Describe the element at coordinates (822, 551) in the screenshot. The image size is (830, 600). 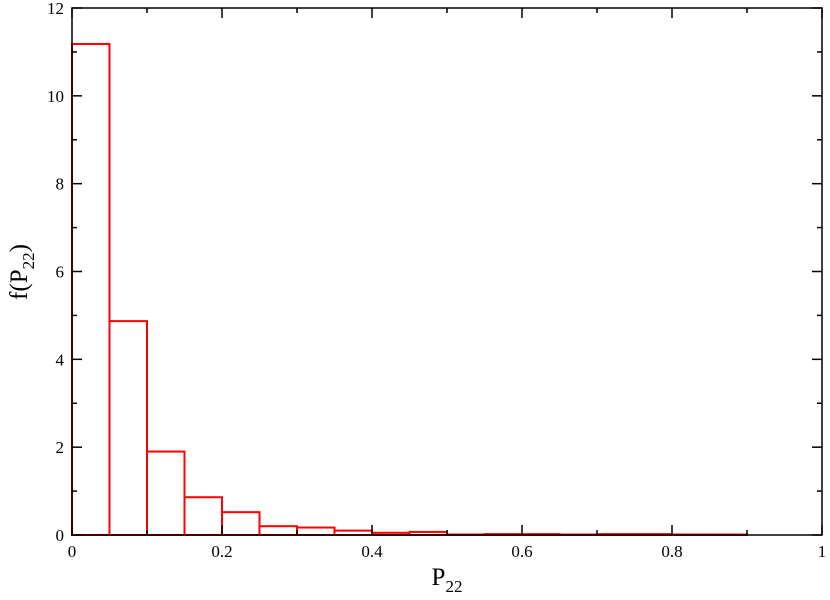
I see `x-tick-label: 1` at that location.